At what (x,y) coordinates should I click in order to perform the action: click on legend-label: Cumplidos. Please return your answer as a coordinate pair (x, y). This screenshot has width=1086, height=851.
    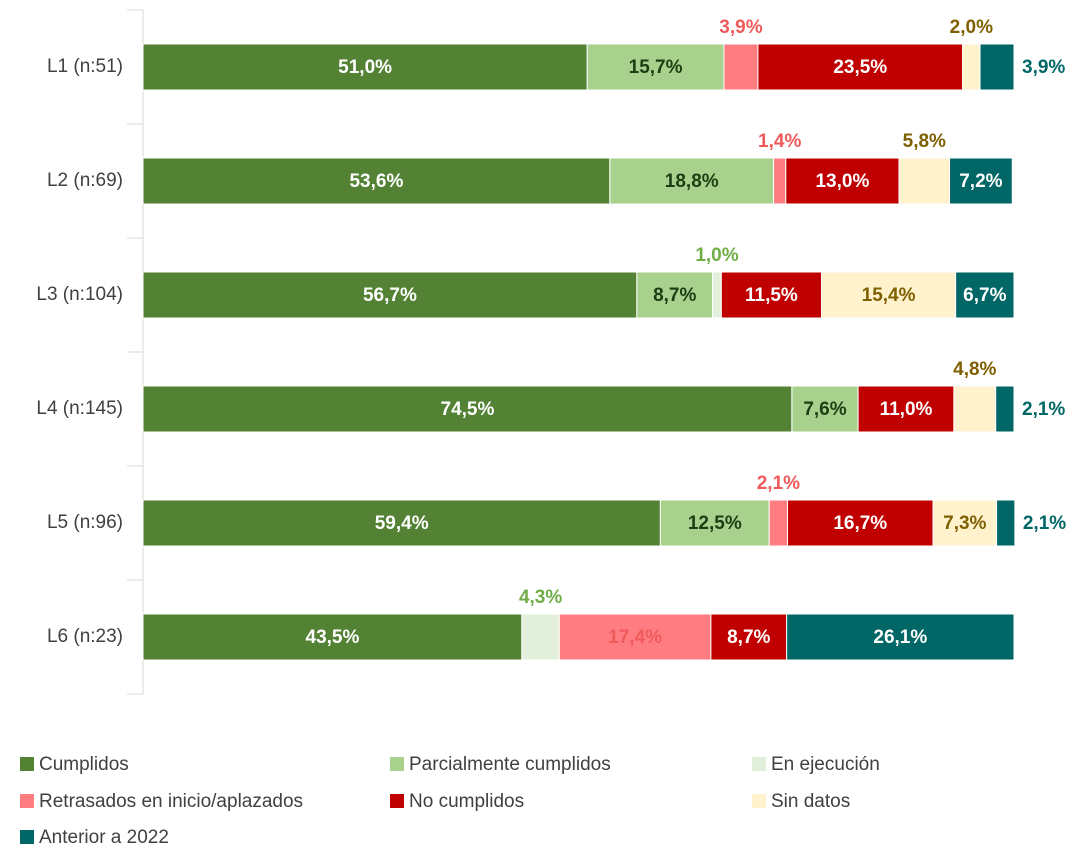
    Looking at the image, I should click on (84, 764).